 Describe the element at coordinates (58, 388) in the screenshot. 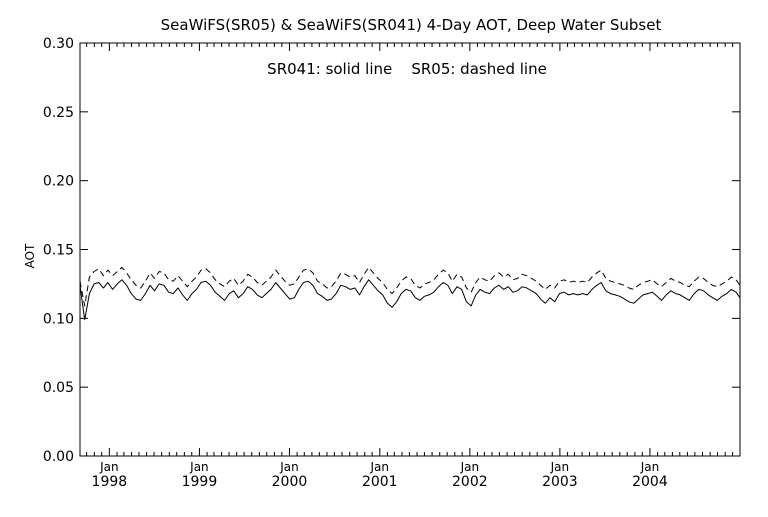

I see `y-tick-label: 0.05` at that location.